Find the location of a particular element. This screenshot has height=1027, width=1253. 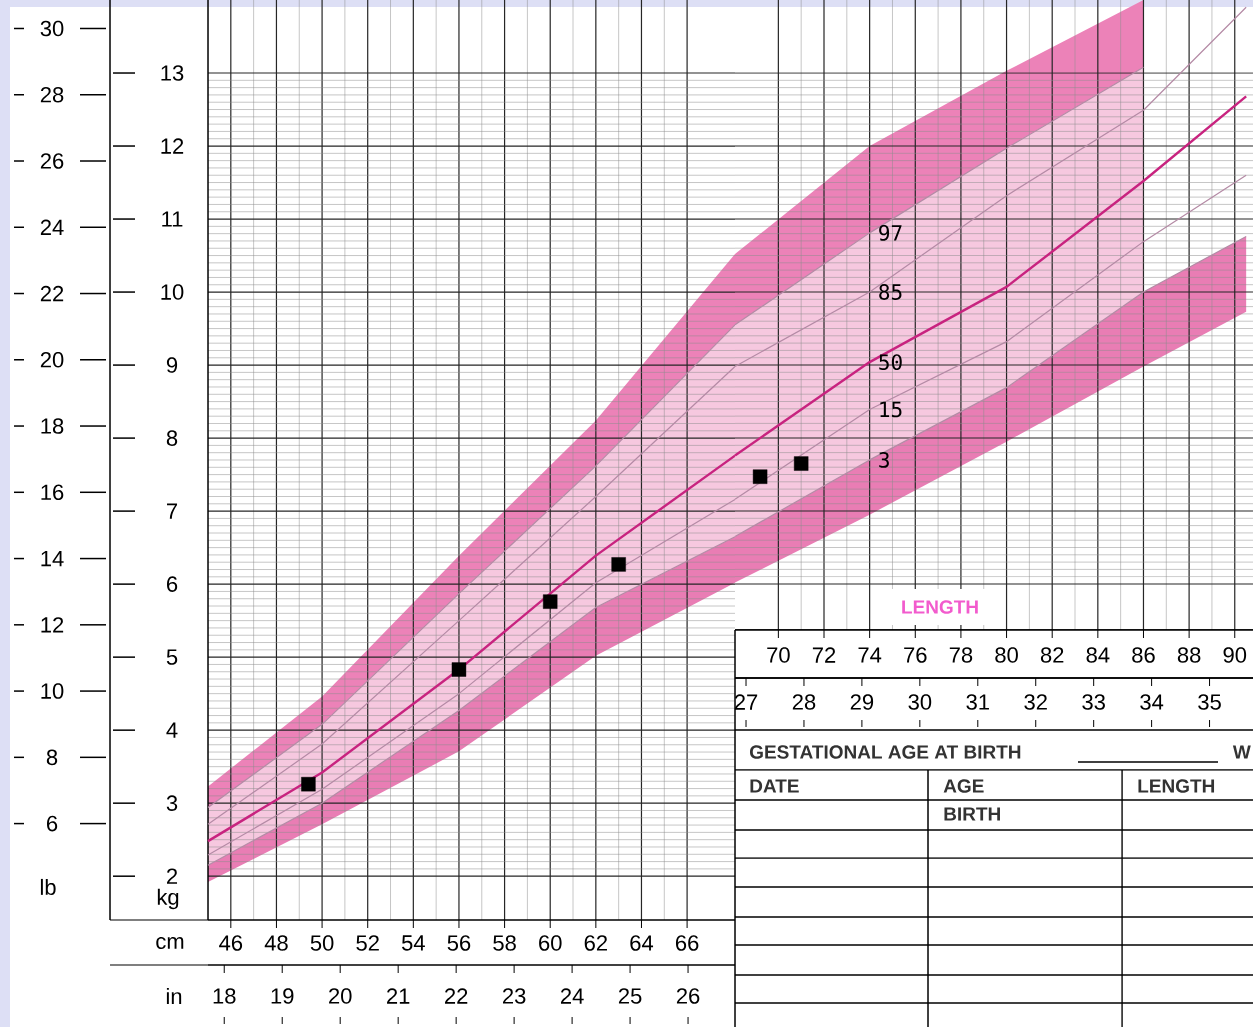

y-tick-label: 6 is located at coordinates (172, 584).